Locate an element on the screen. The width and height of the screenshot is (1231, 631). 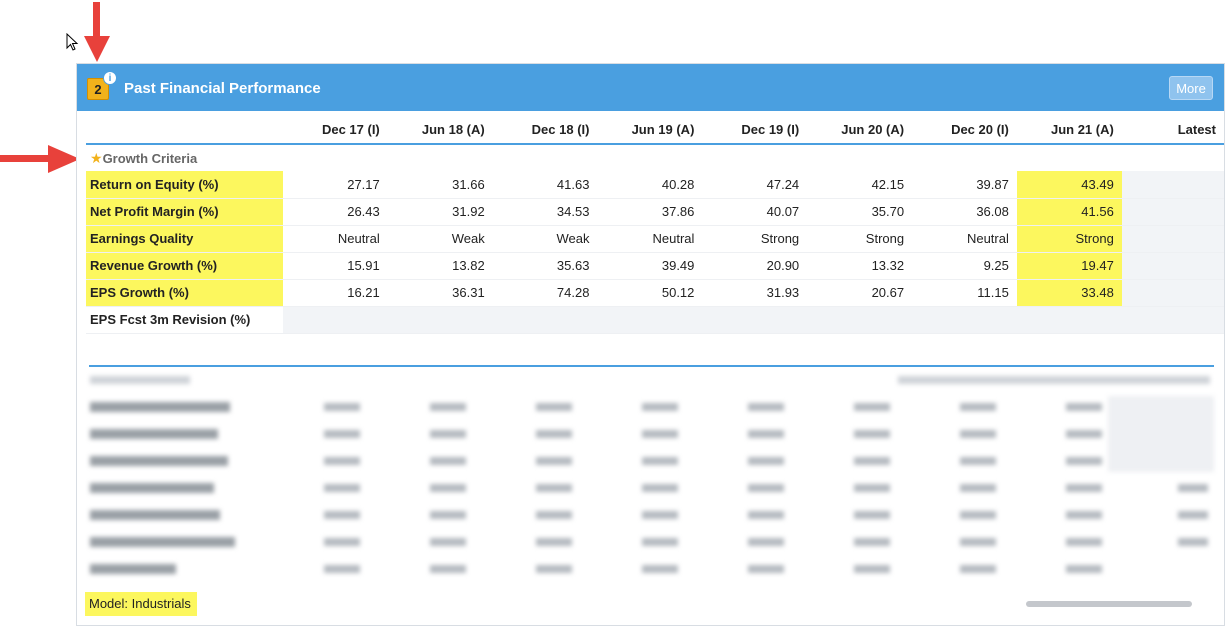
row-label: Return on Equity (%) is located at coordinates (184, 185).